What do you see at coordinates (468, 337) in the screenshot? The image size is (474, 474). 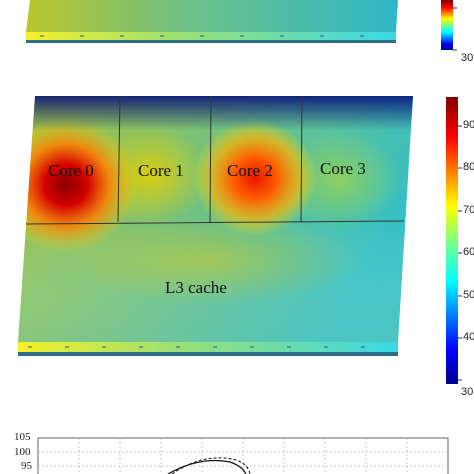 I see `colorbar-tick: 40` at bounding box center [468, 337].